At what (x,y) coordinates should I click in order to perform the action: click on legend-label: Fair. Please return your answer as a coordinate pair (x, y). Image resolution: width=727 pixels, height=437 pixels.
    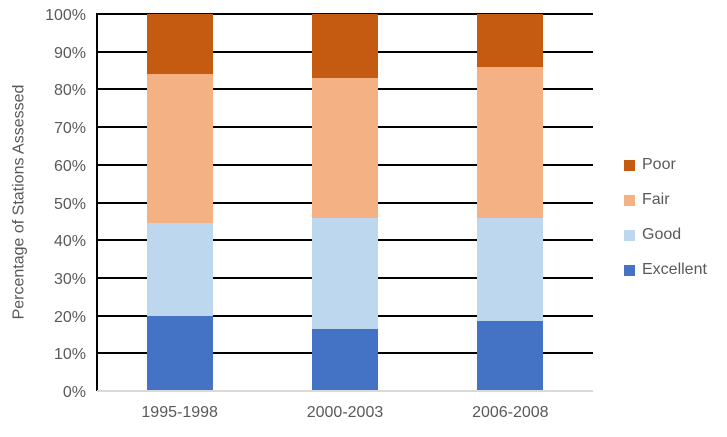
    Looking at the image, I should click on (656, 199).